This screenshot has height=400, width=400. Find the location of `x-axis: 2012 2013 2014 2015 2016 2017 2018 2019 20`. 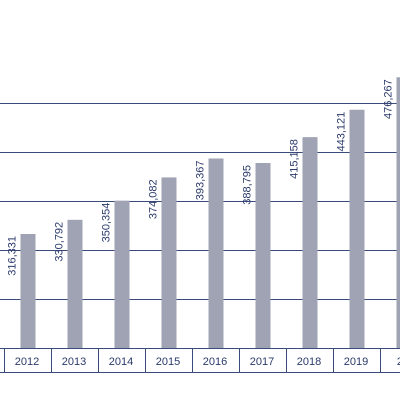

x-axis: 2012 2013 2014 2015 2016 2017 2018 2019 20 is located at coordinates (200, 360).